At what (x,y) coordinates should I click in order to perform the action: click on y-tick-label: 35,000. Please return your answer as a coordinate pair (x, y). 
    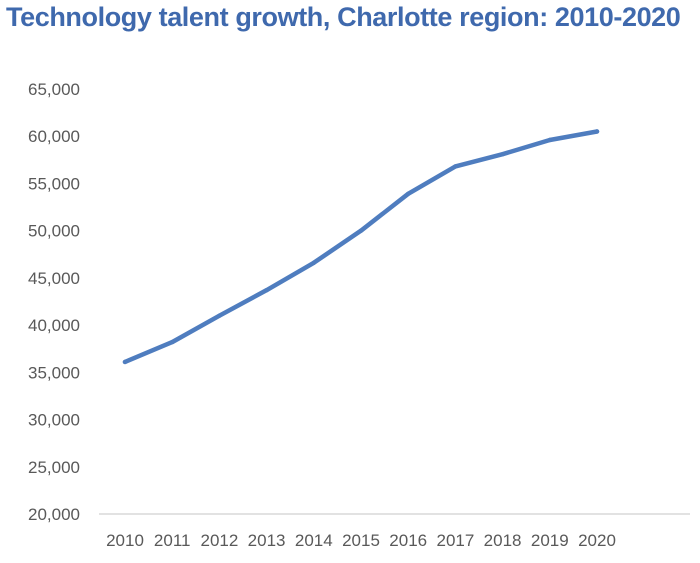
    Looking at the image, I should click on (54, 372).